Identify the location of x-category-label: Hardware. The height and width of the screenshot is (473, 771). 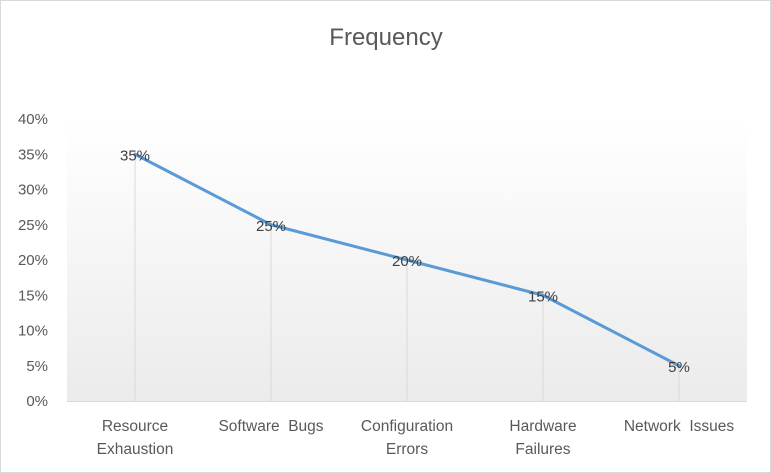
(542, 426).